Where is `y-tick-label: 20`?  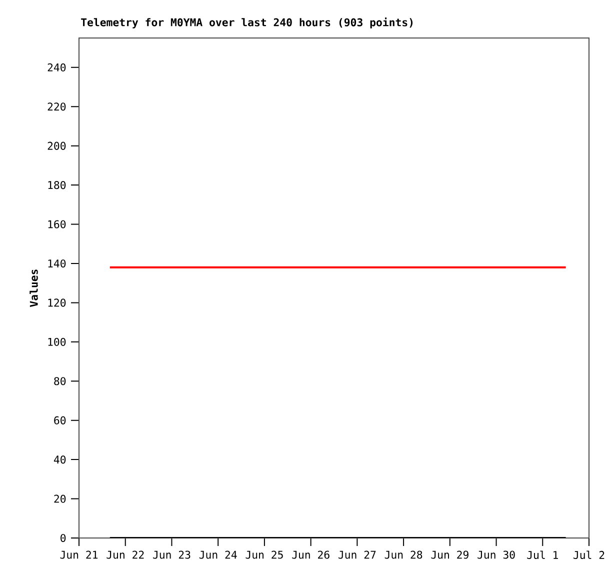
y-tick-label: 20 is located at coordinates (60, 498).